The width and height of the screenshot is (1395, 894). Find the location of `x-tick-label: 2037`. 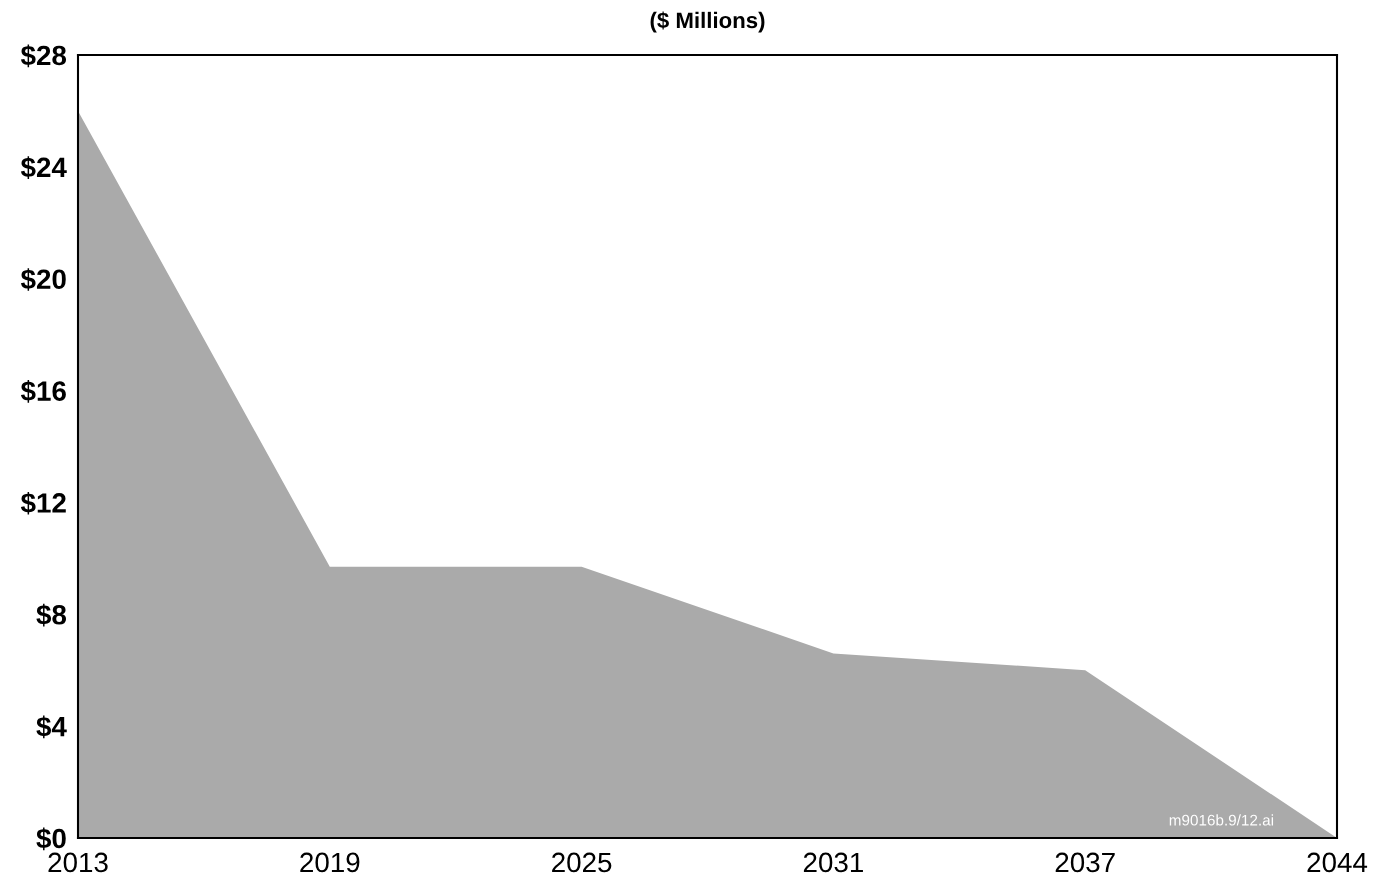

x-tick-label: 2037 is located at coordinates (1085, 862).